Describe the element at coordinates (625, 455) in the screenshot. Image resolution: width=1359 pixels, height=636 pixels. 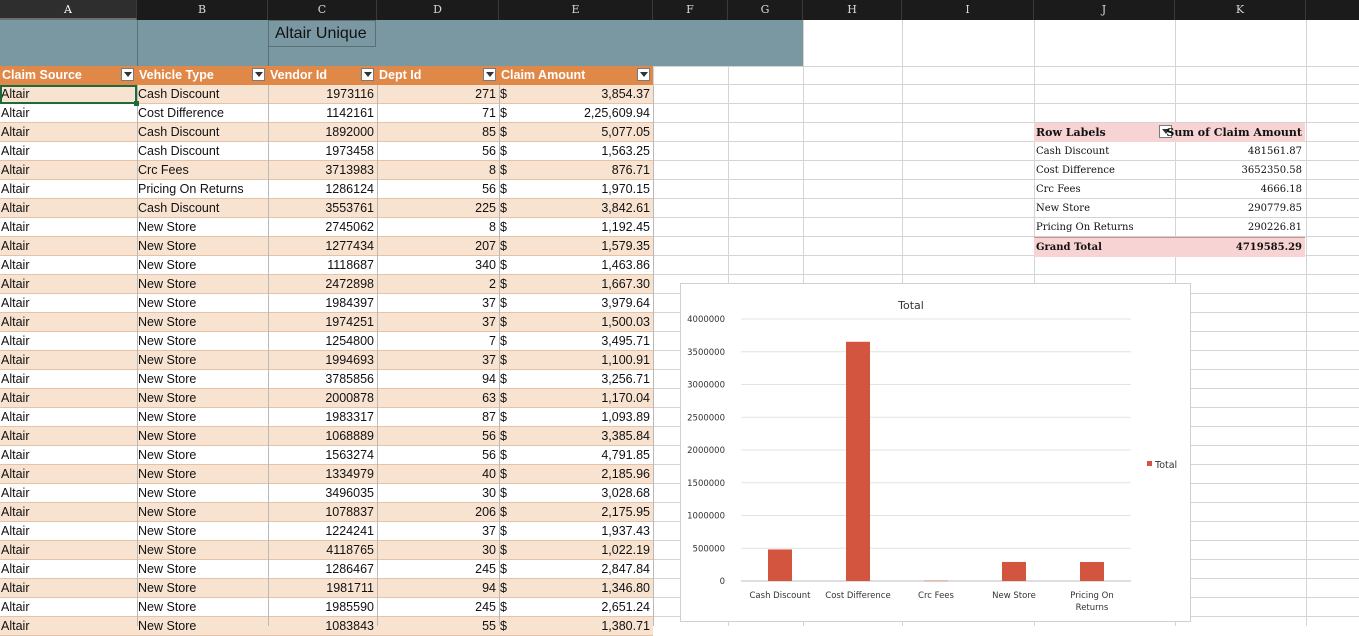
I see `cell-claim-amount: 4,791.85` at that location.